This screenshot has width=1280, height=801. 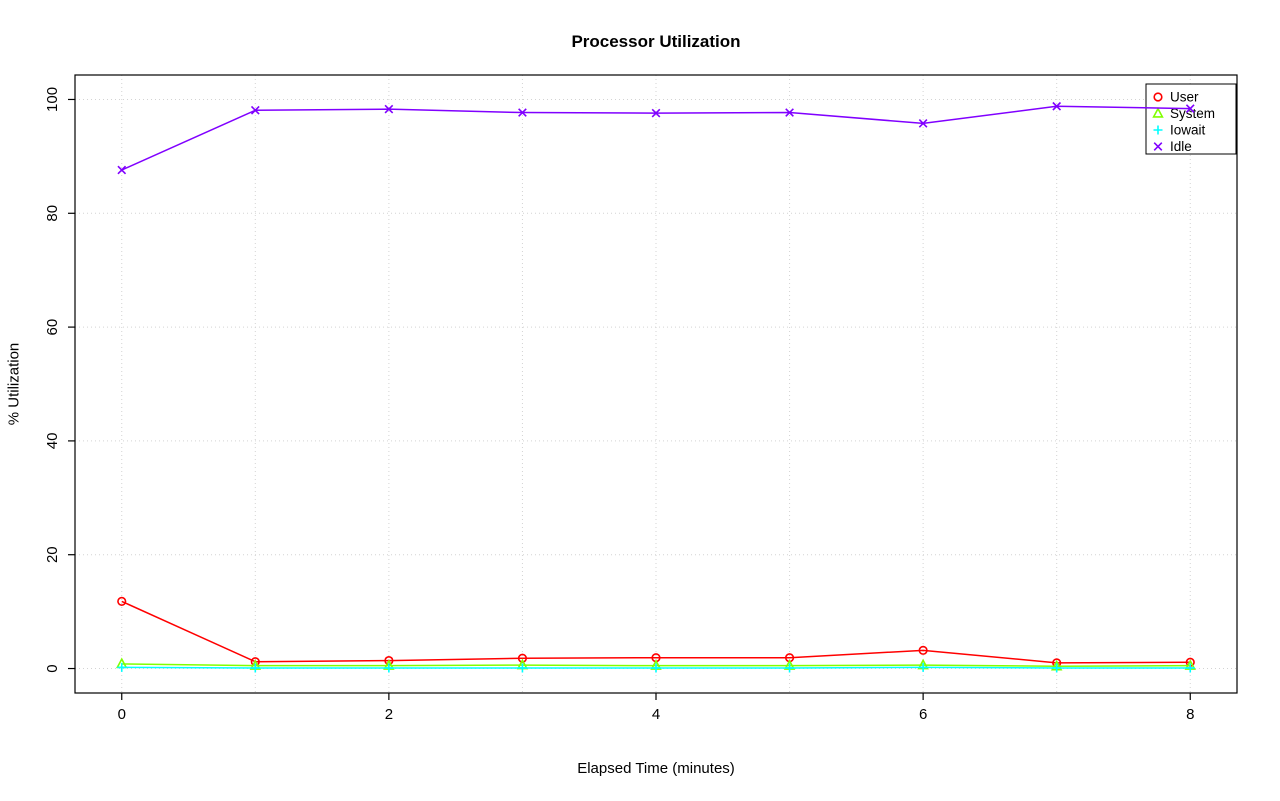 What do you see at coordinates (1192, 113) in the screenshot?
I see `legend-label-system: System` at bounding box center [1192, 113].